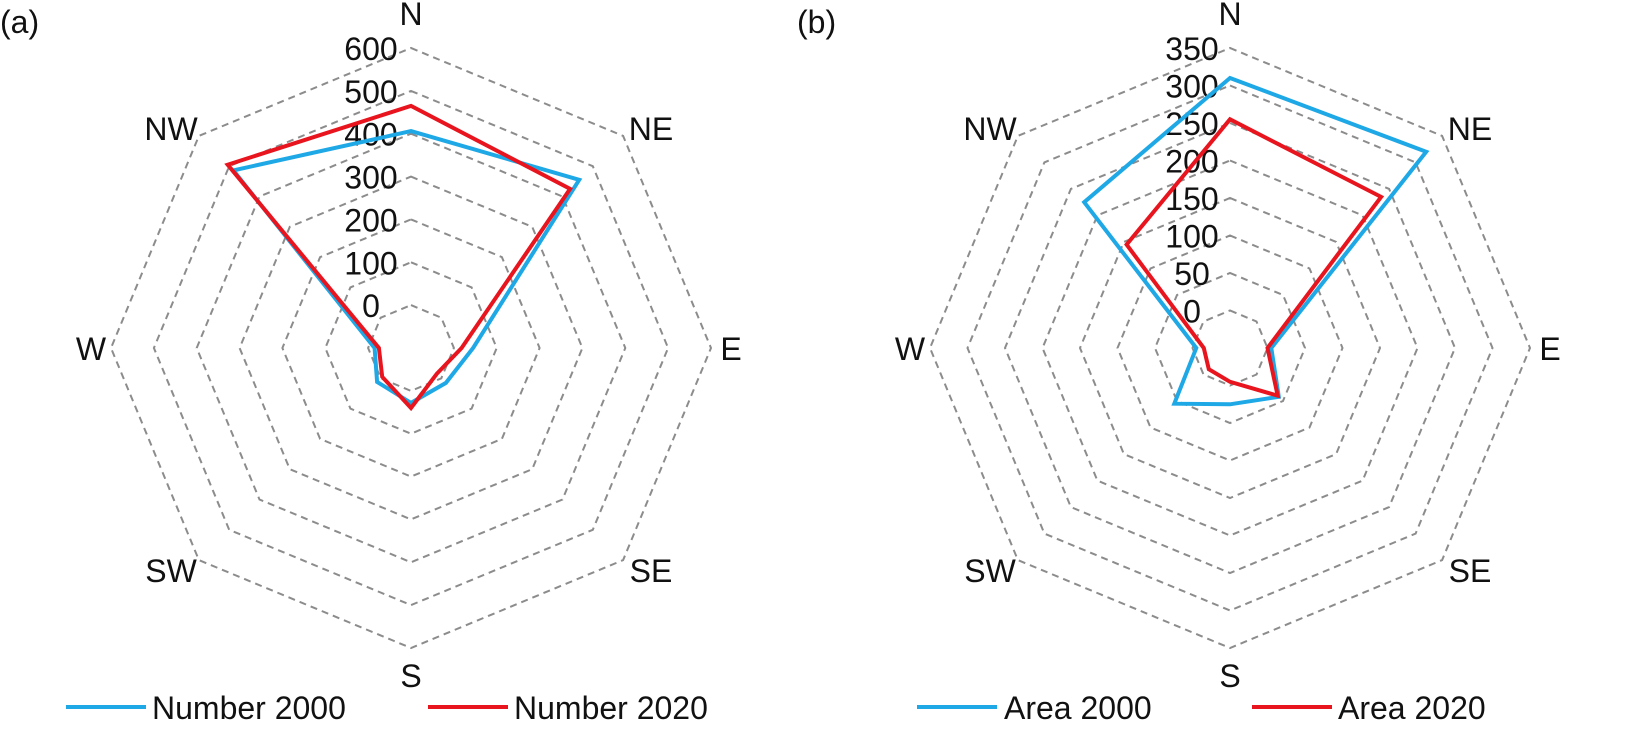 The width and height of the screenshot is (1638, 752). I want to click on legend-label: Area 2020, so click(1412, 708).